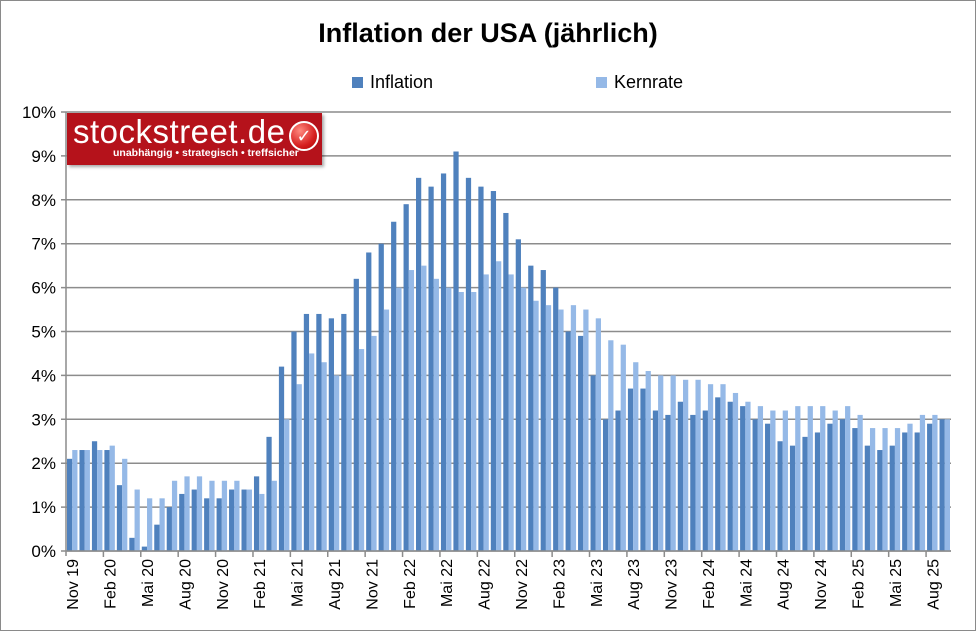 This screenshot has width=976, height=631. What do you see at coordinates (410, 584) in the screenshot?
I see `x-tick-label: Feb 22` at bounding box center [410, 584].